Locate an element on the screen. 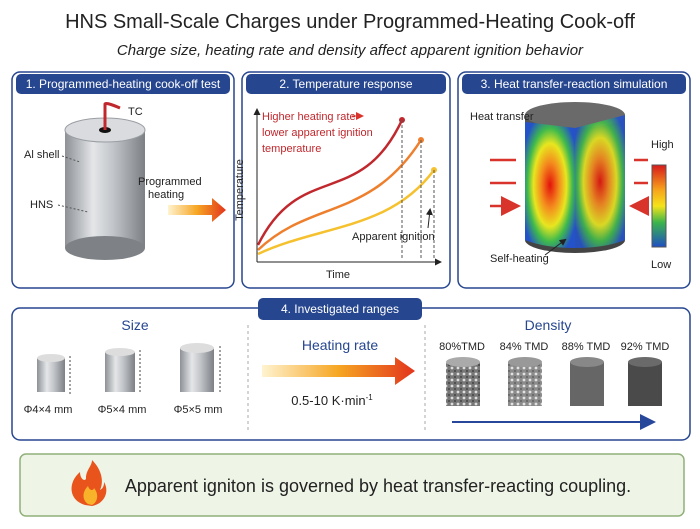 This screenshot has height=529, width=700. density-label: 80%TMD is located at coordinates (462, 347).